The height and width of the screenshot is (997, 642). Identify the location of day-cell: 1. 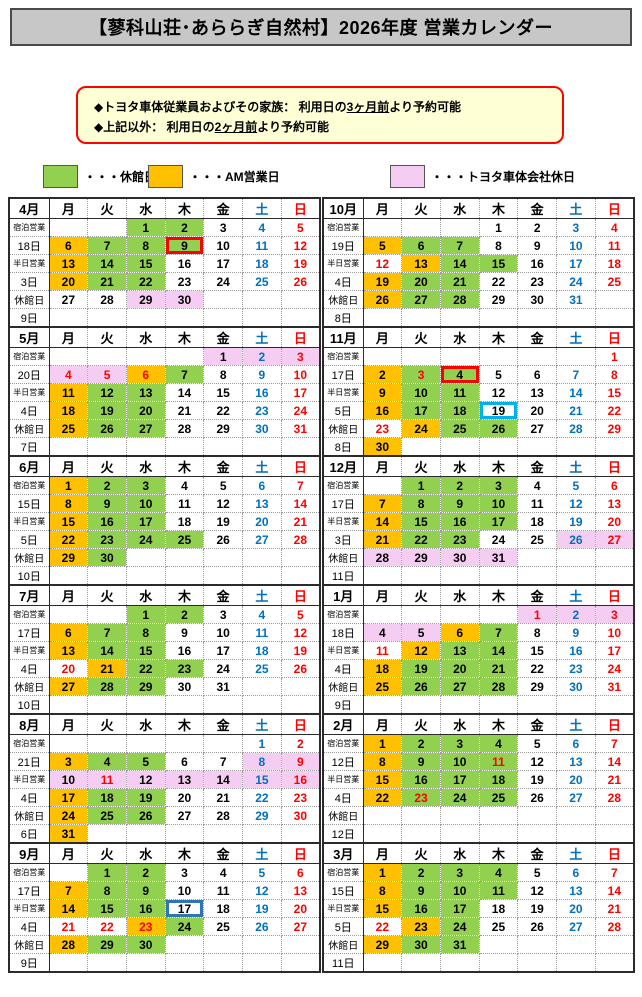
(537, 614).